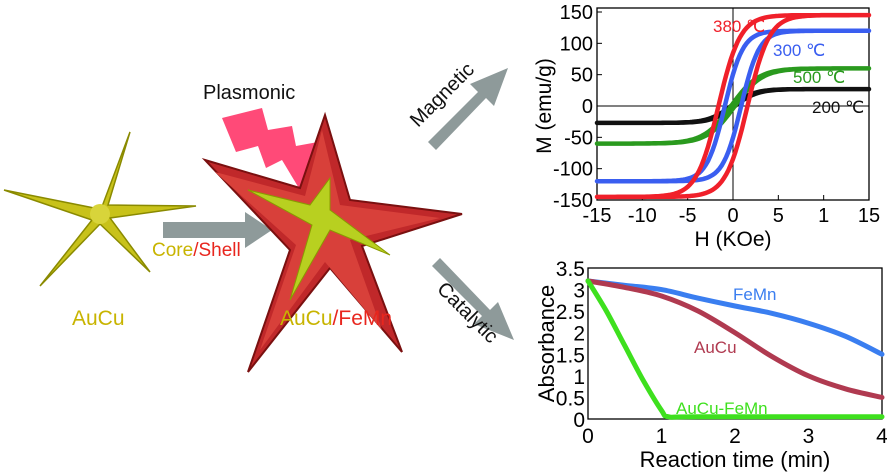 Image resolution: width=887 pixels, height=476 pixels. What do you see at coordinates (98, 318) in the screenshot?
I see `aucu-label: AuCu` at bounding box center [98, 318].